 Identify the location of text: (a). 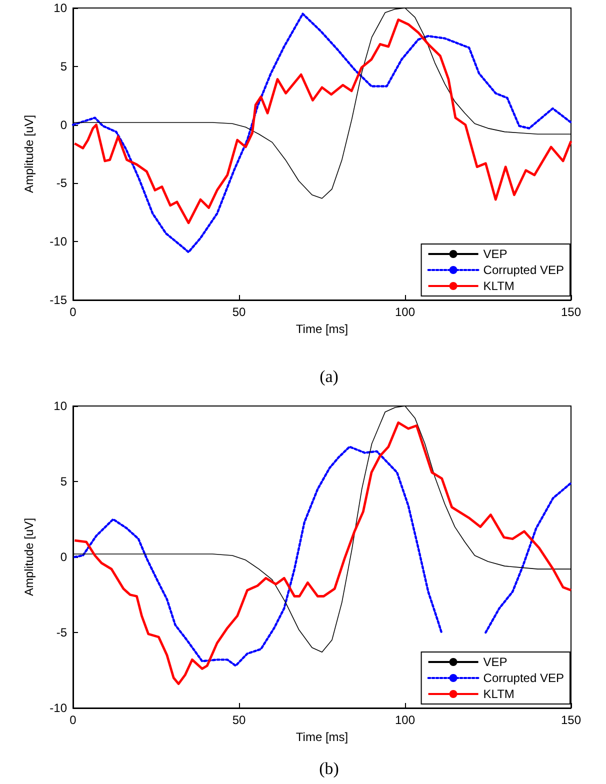
(329, 376).